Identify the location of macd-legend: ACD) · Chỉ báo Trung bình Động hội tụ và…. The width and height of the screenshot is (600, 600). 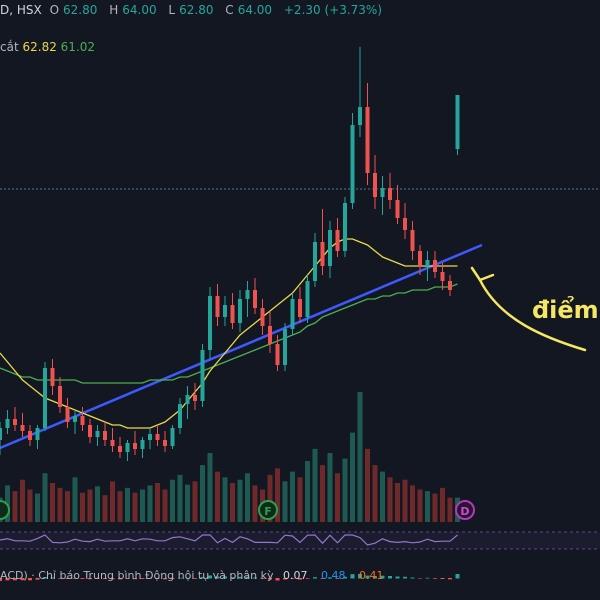
(191, 575).